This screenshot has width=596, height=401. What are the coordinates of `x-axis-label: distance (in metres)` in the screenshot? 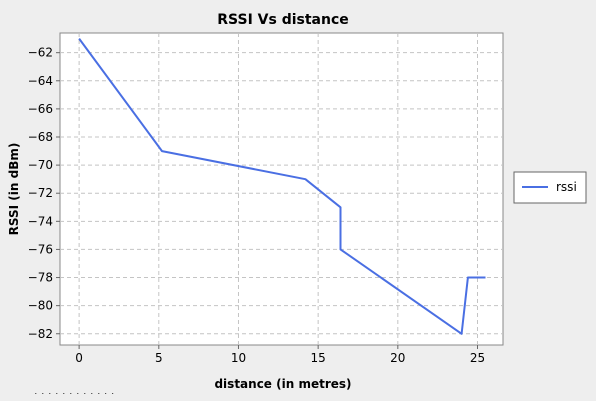 It's located at (282, 384).